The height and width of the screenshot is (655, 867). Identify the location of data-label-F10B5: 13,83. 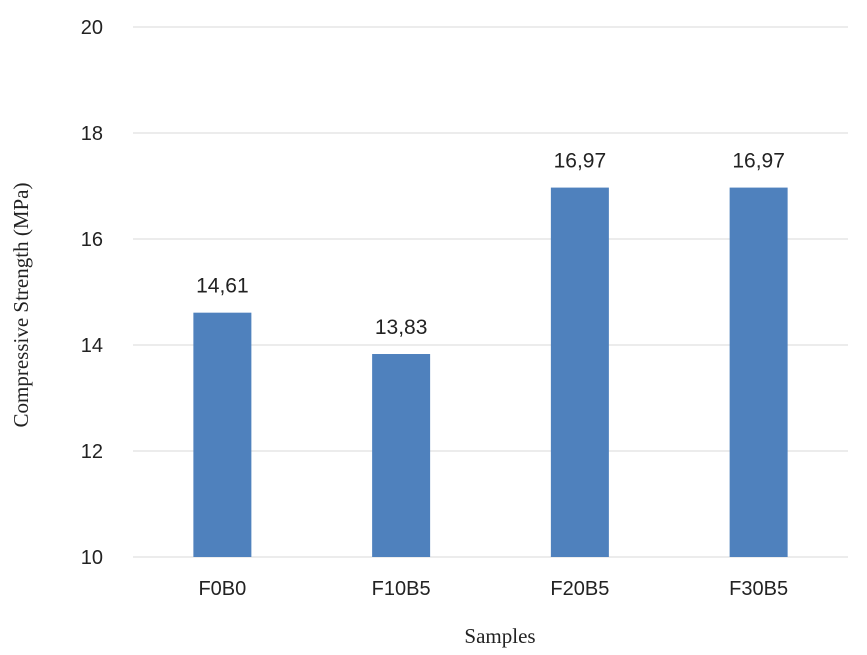
(401, 327).